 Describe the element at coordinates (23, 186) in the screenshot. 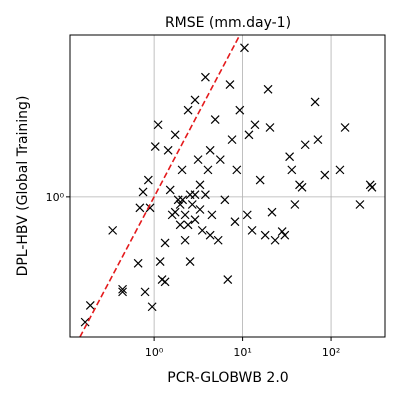

I see `y-axis-label: DPL-HBV (Global Training)` at that location.